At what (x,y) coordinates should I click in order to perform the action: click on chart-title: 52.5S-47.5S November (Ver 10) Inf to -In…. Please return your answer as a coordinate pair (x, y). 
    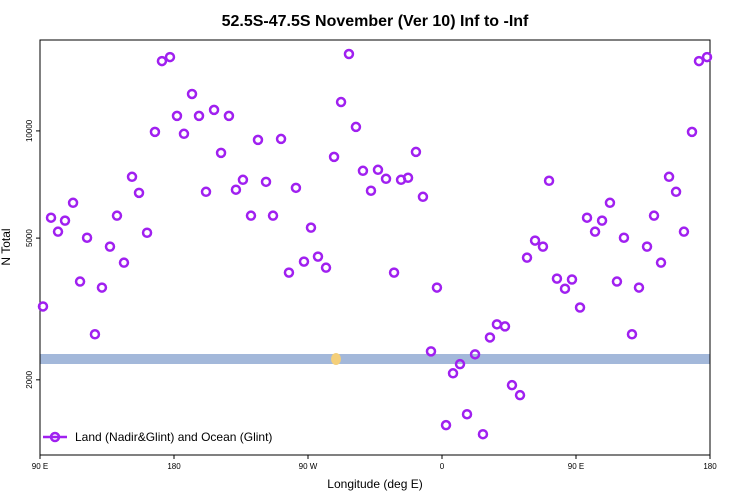
    Looking at the image, I should click on (375, 21).